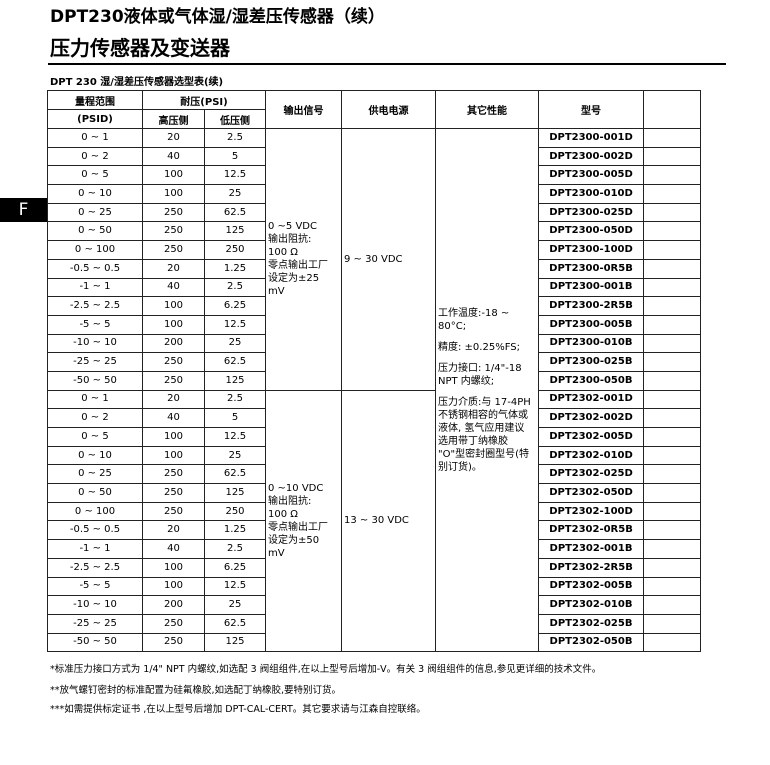 This screenshot has height=765, width=770. I want to click on output-cell: 0 ~5 VDC 输出阻抗: 100 Ω 零点输出工厂 设定为±25 mV, so click(303, 259).